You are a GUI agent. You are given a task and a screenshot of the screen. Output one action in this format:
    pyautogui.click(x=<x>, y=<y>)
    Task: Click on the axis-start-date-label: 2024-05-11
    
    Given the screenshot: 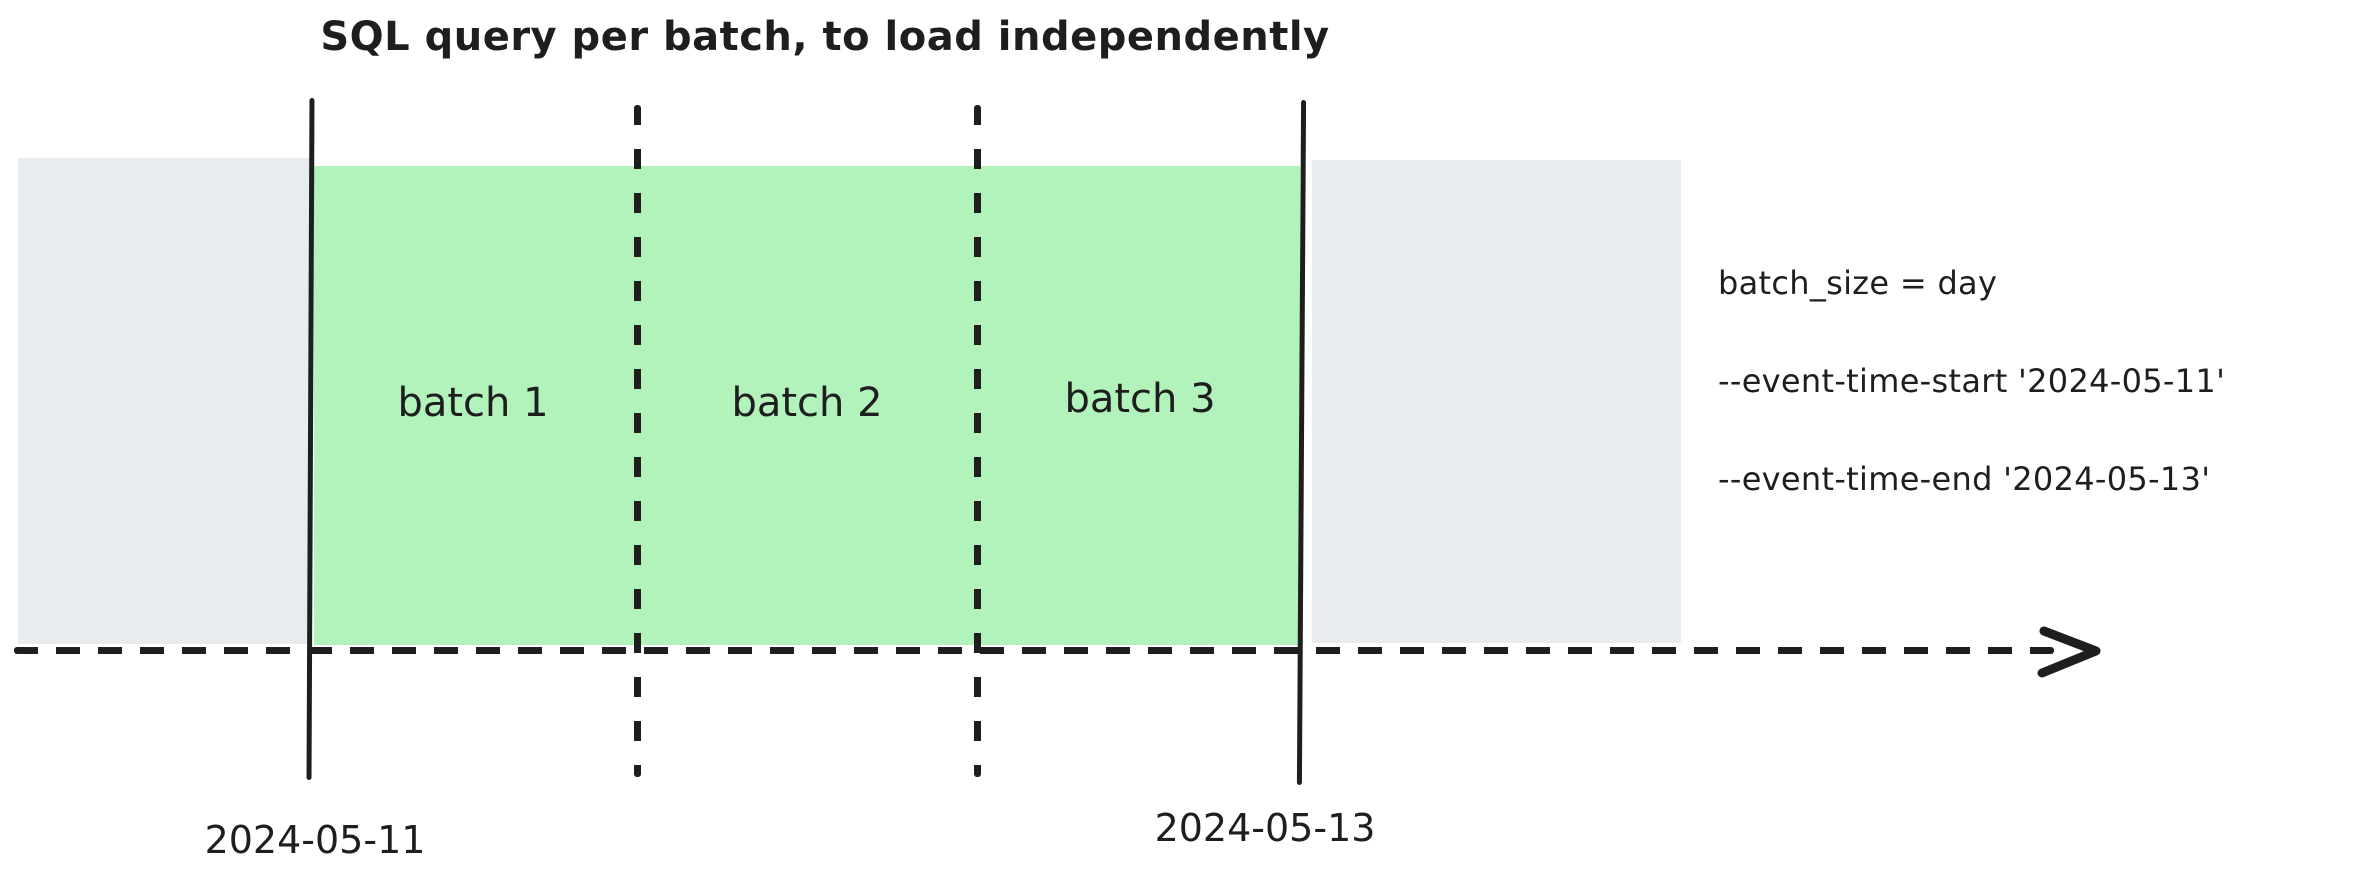 What is the action you would take?
    pyautogui.click(x=315, y=840)
    